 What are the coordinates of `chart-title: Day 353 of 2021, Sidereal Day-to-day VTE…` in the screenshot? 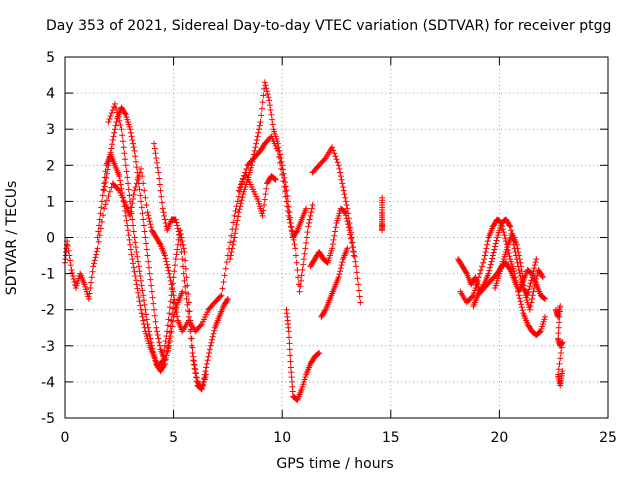 It's located at (329, 26).